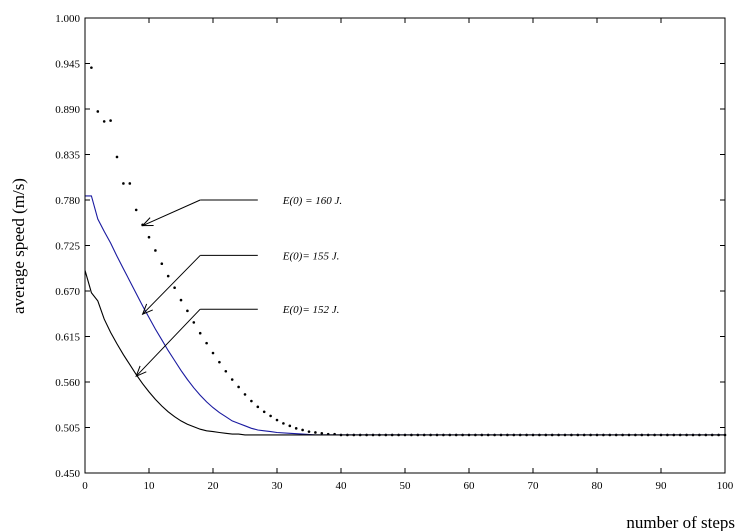  What do you see at coordinates (406, 486) in the screenshot?
I see `x-tick-label: 50` at bounding box center [406, 486].